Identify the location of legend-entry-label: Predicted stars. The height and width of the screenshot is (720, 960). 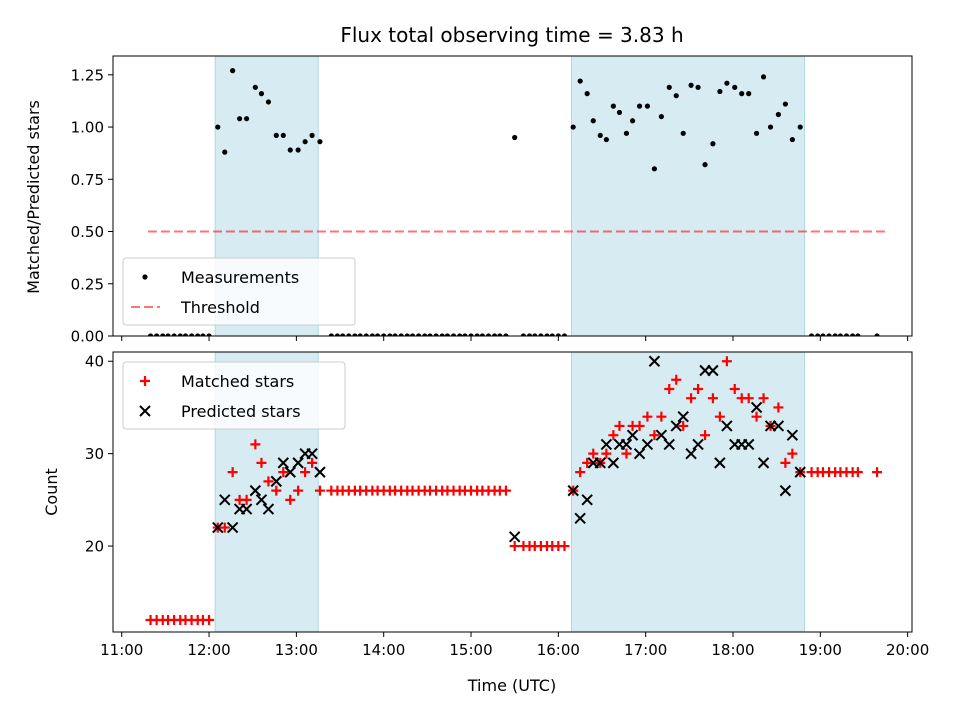
(241, 411).